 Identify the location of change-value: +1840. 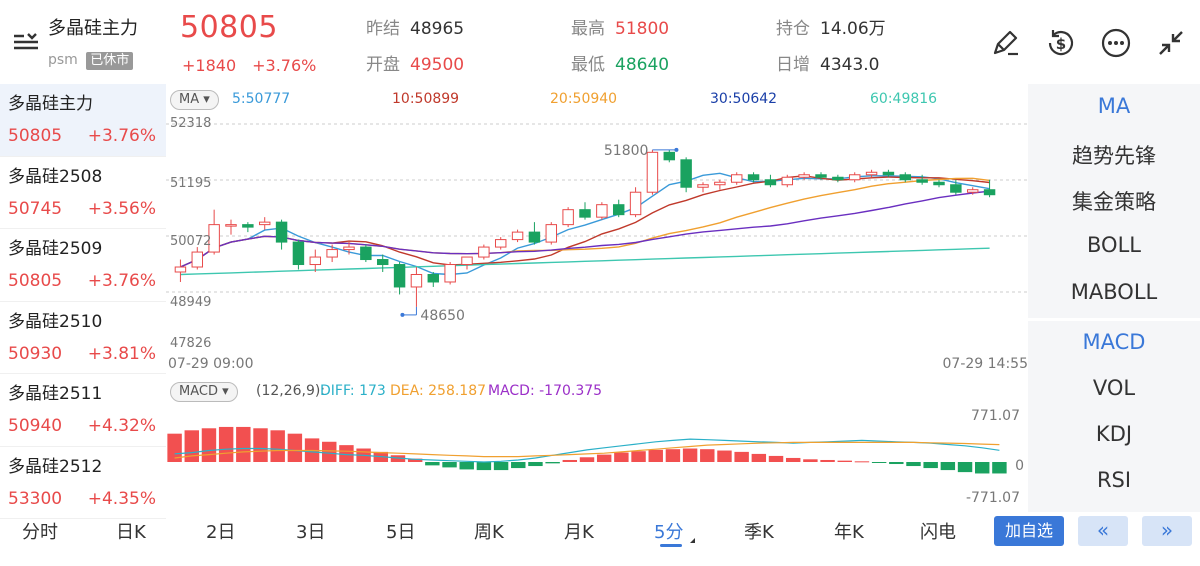
(209, 65).